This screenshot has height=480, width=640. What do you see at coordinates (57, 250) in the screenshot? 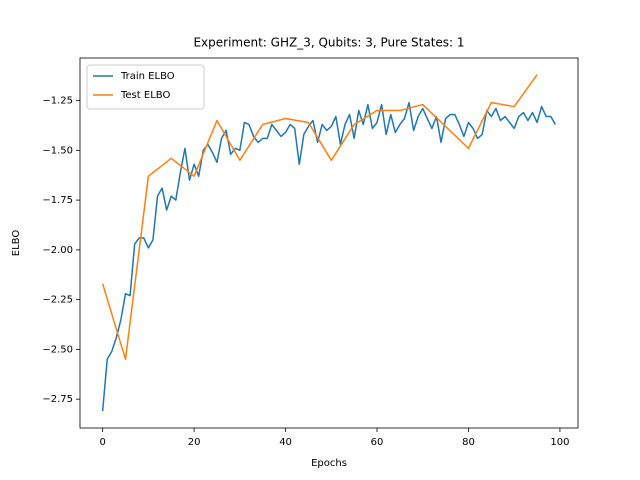
I see `y-tick-label: −2.00` at bounding box center [57, 250].